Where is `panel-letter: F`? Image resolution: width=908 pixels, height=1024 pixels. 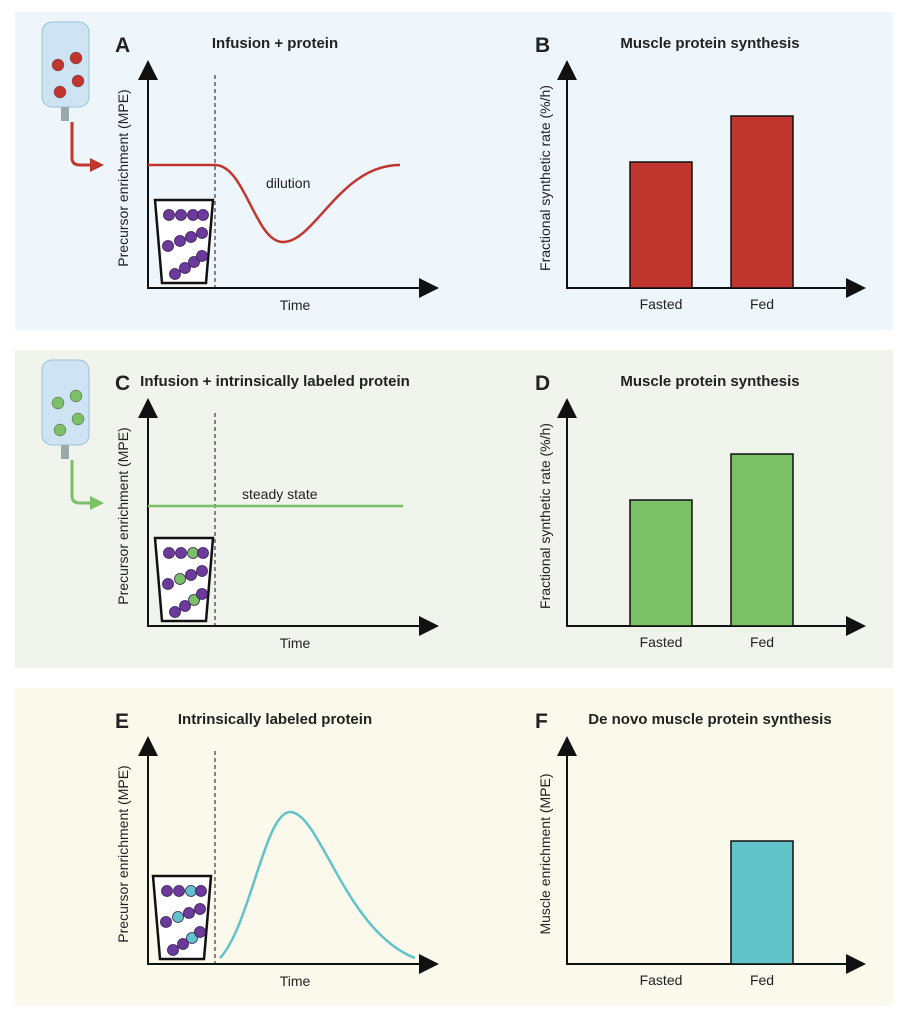
panel-letter: F is located at coordinates (541, 721).